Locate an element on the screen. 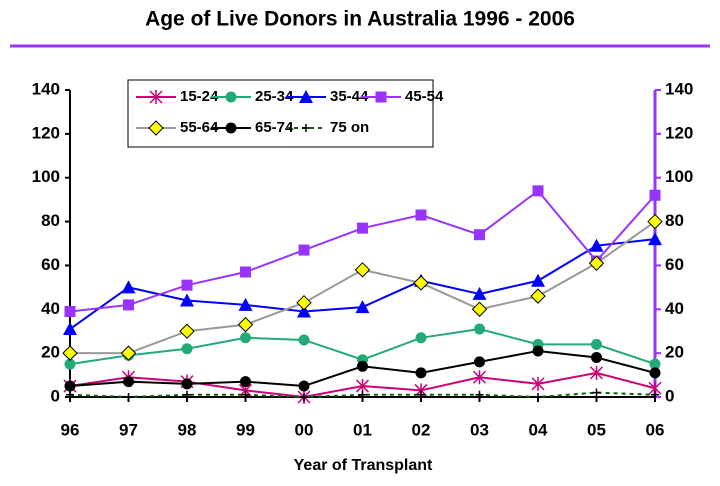  legend-label: 35-44 is located at coordinates (349, 96).